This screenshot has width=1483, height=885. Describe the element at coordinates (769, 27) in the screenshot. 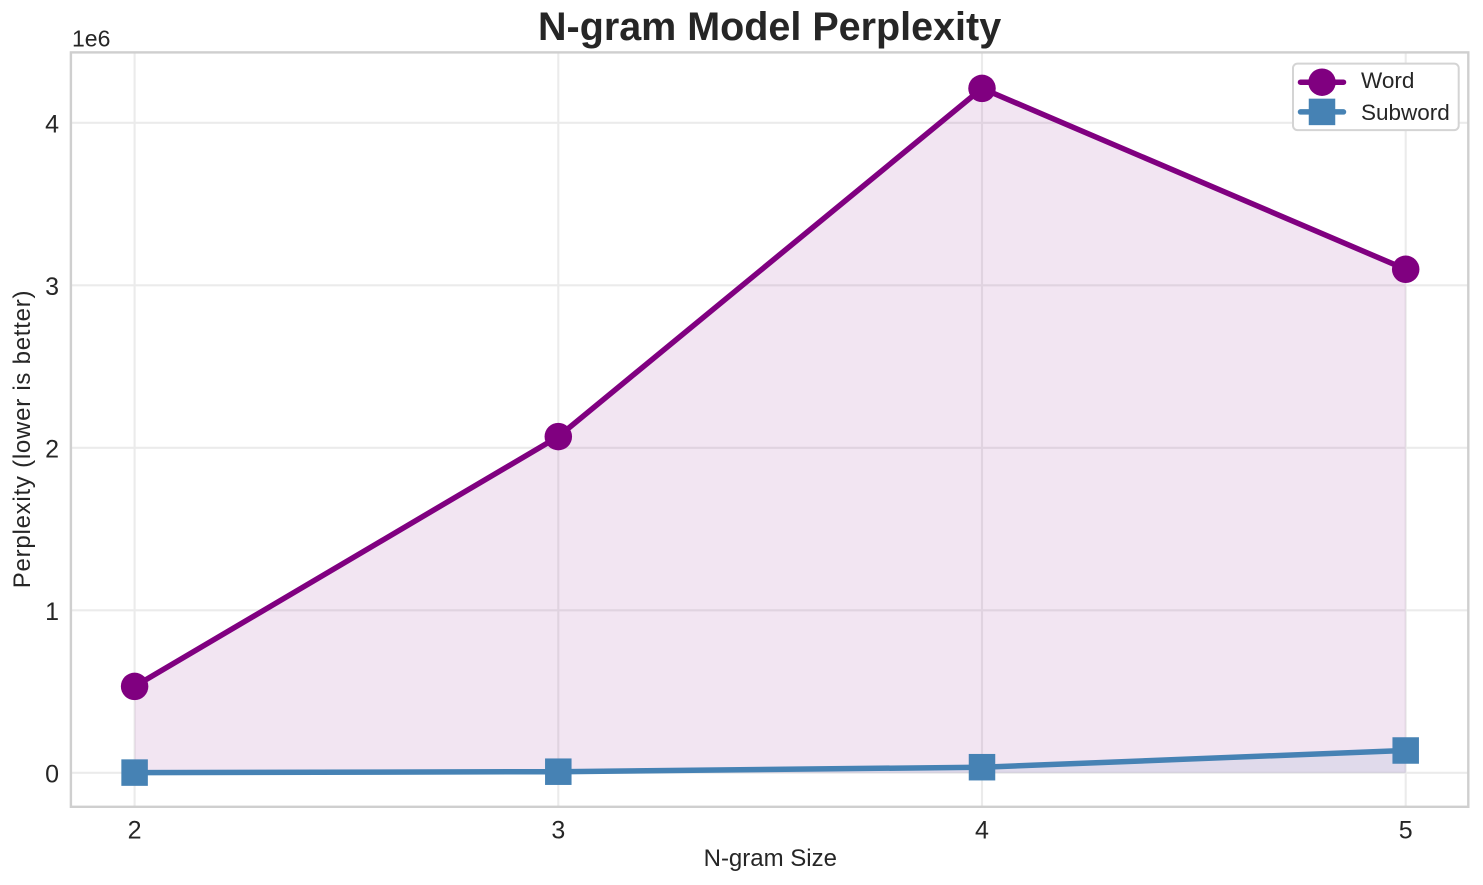

I see `svg-text: N-gram Model Perplexity` at that location.